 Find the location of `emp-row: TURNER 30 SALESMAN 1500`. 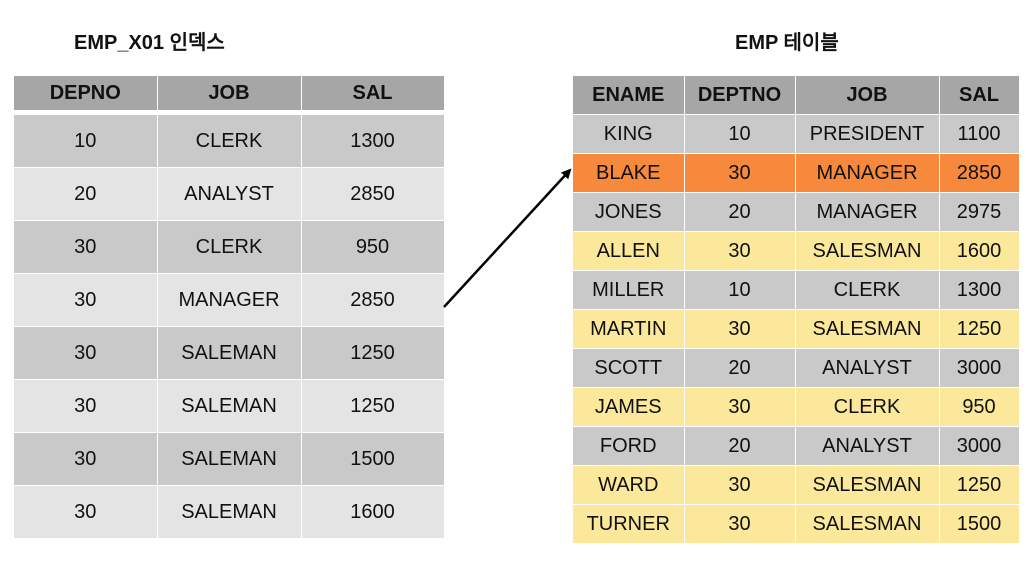

emp-row: TURNER 30 SALESMAN 1500 is located at coordinates (796, 524).